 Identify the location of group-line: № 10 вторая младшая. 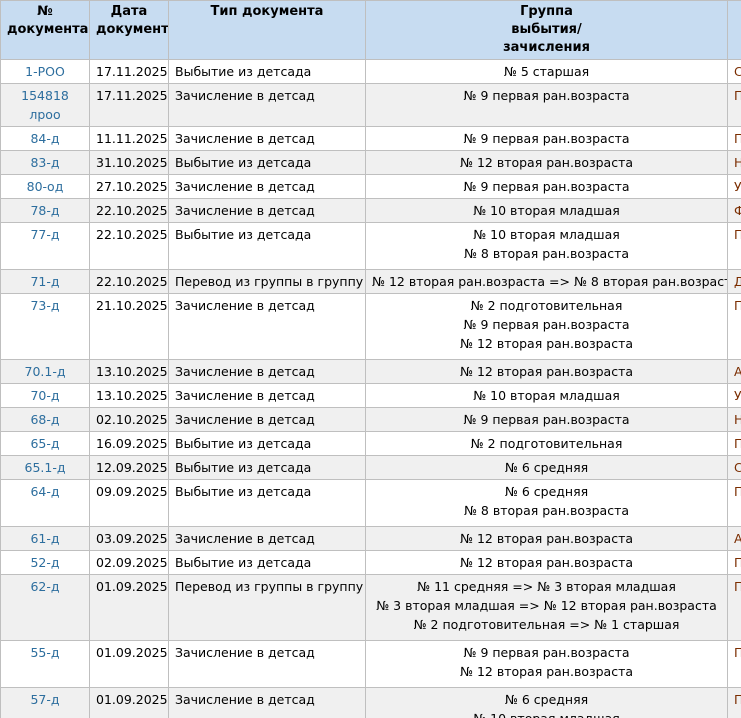
(546, 395).